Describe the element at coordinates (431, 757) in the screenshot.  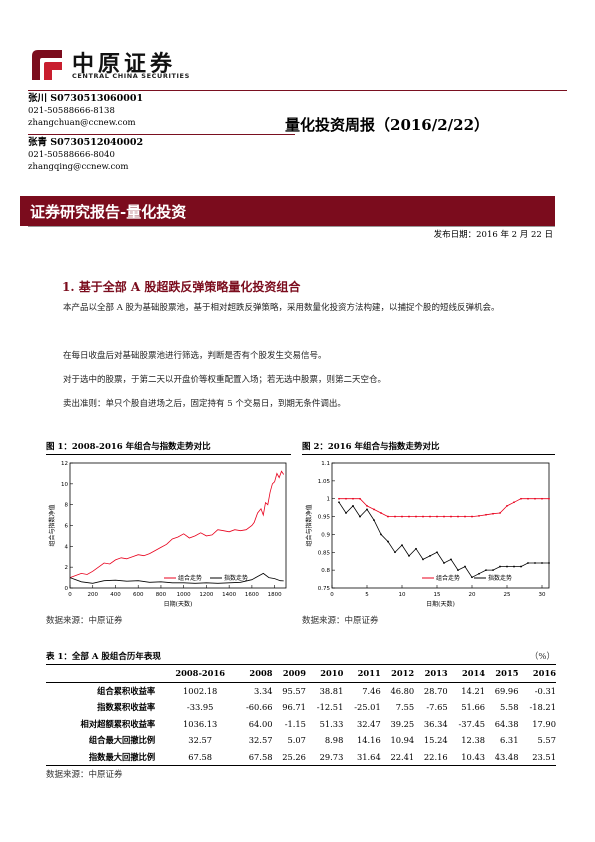
I see `table-cell: 22.16` at that location.